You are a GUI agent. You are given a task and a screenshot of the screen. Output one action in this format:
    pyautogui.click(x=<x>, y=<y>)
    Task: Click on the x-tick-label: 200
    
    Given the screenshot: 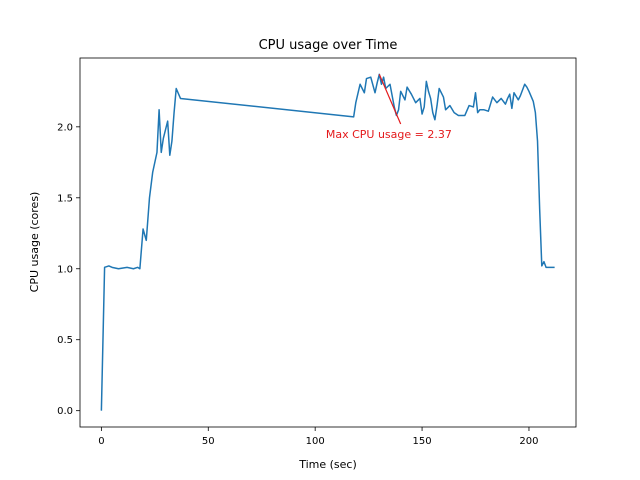 What is the action you would take?
    pyautogui.click(x=528, y=441)
    